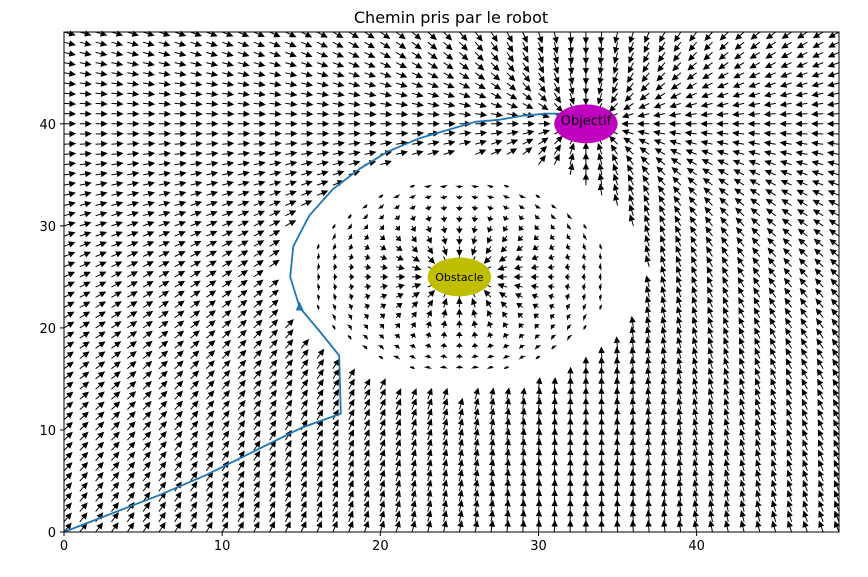 The image size is (868, 577). I want to click on x-tick-label: 0, so click(64, 546).